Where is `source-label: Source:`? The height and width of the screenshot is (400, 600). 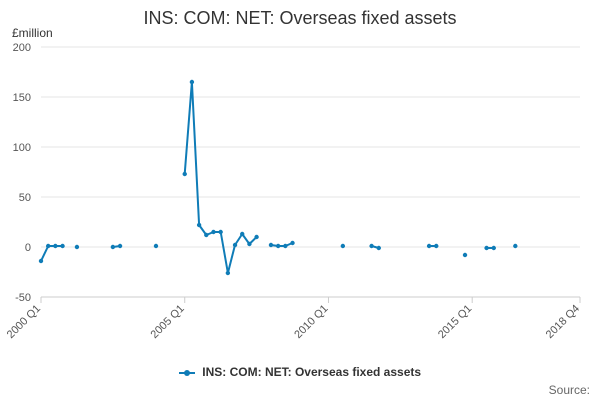 source-label: Source: is located at coordinates (569, 390).